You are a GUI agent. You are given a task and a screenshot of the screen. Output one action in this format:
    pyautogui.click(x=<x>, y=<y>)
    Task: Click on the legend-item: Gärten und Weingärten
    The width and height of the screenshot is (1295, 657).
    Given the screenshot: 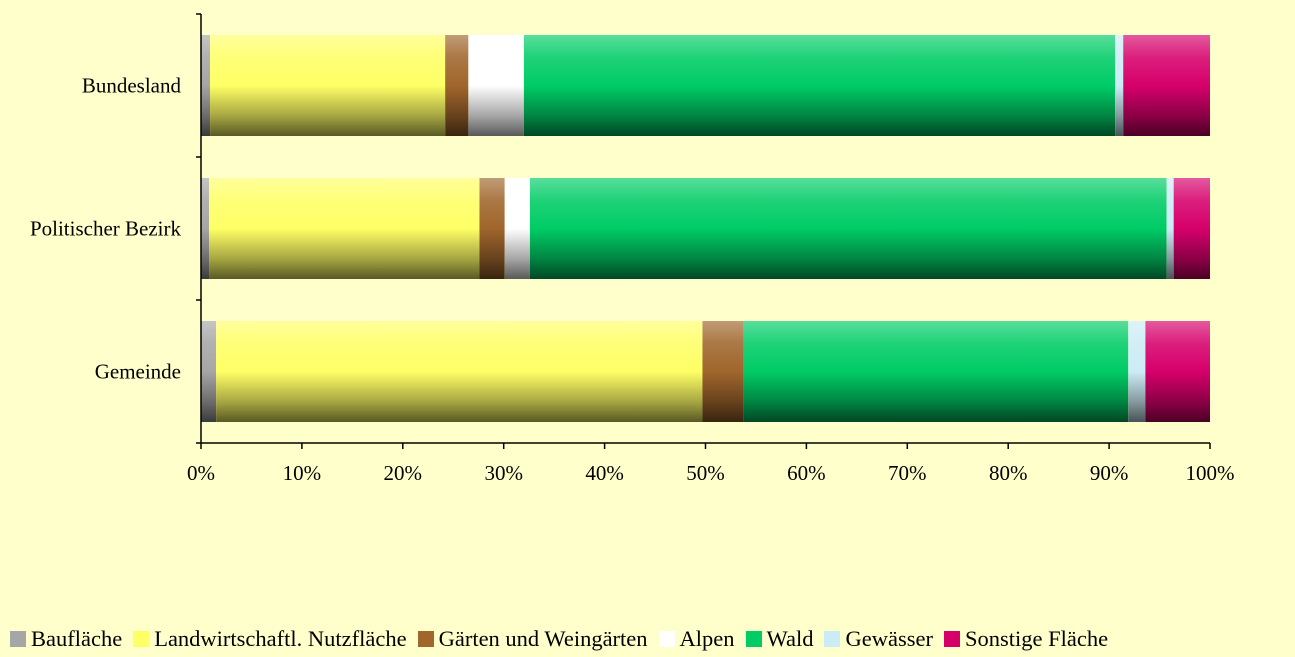 What is the action you would take?
    pyautogui.click(x=532, y=639)
    